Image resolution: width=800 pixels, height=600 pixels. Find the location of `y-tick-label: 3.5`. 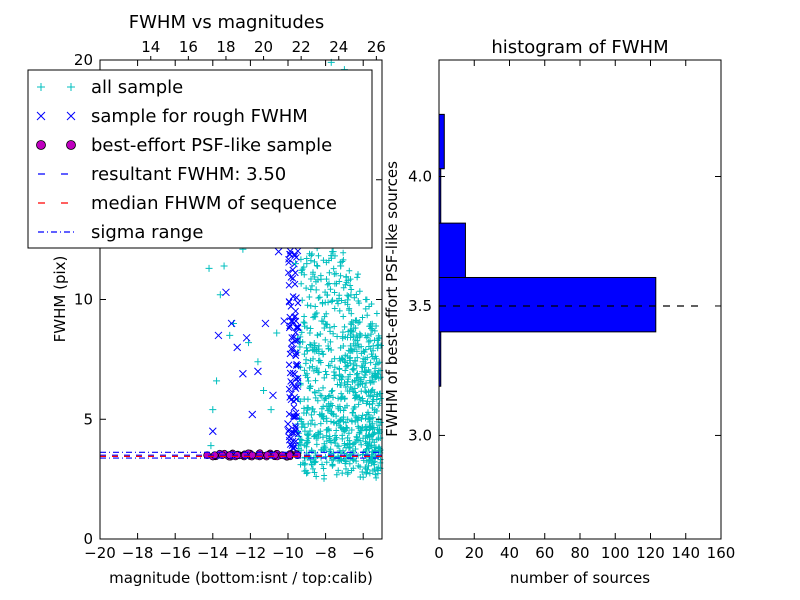

y-tick-label: 3.5 is located at coordinates (420, 306).